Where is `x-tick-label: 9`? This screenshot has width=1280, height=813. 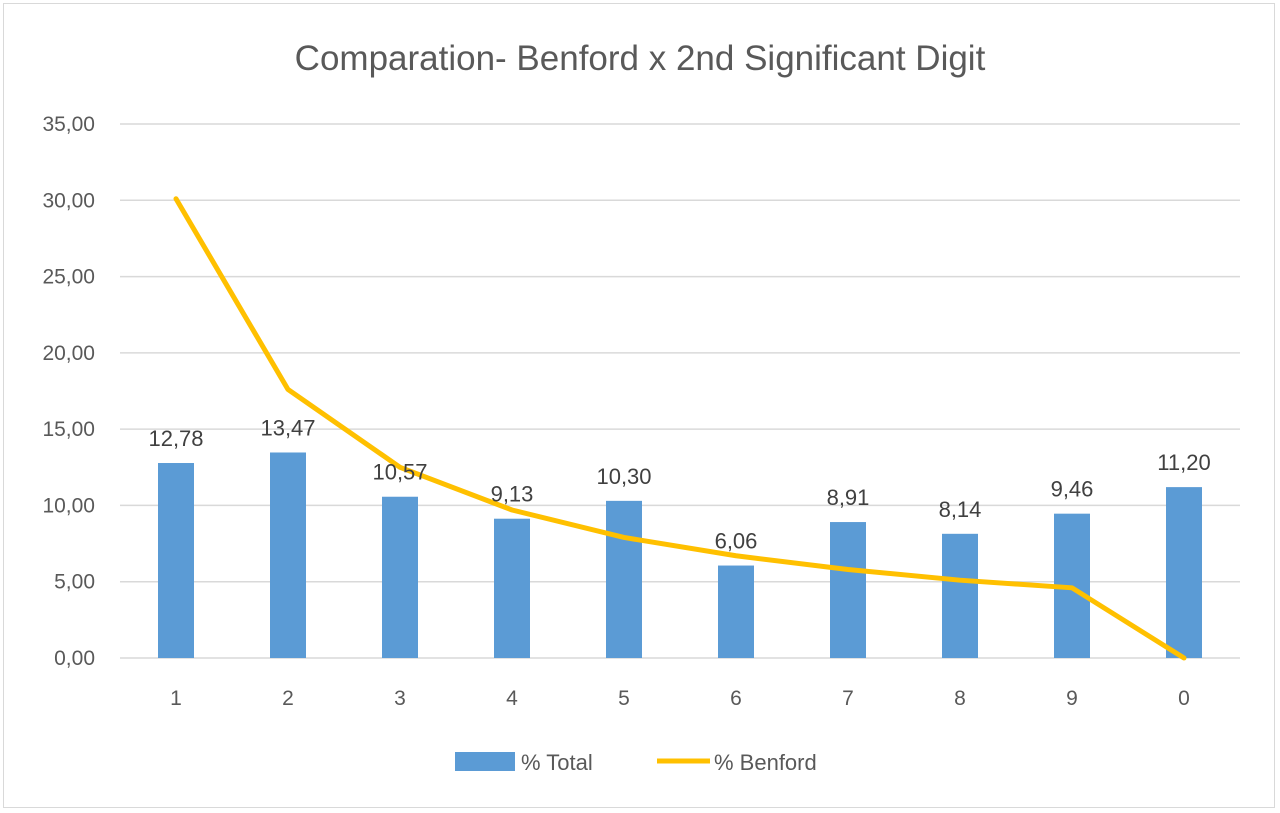 x-tick-label: 9 is located at coordinates (1072, 698).